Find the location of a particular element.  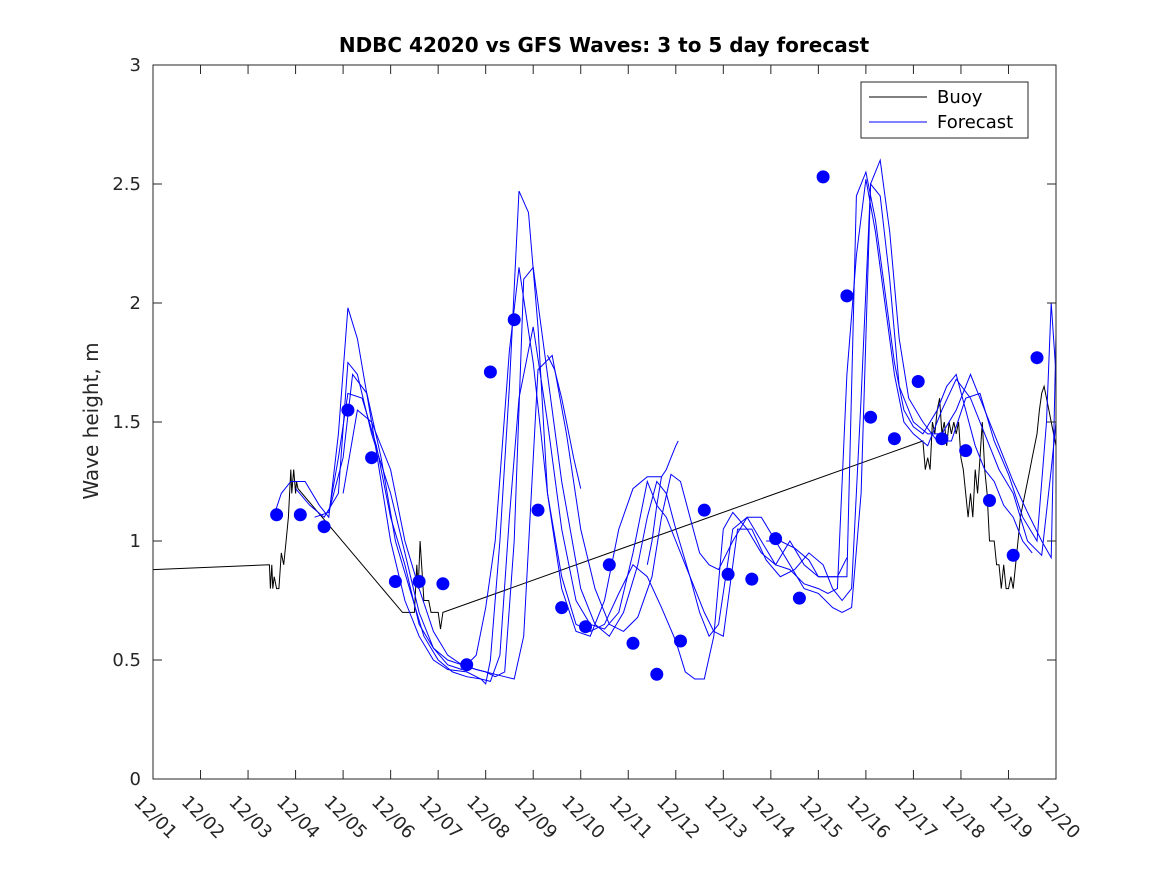

x-tick-label: 12/06 is located at coordinates (393, 818).